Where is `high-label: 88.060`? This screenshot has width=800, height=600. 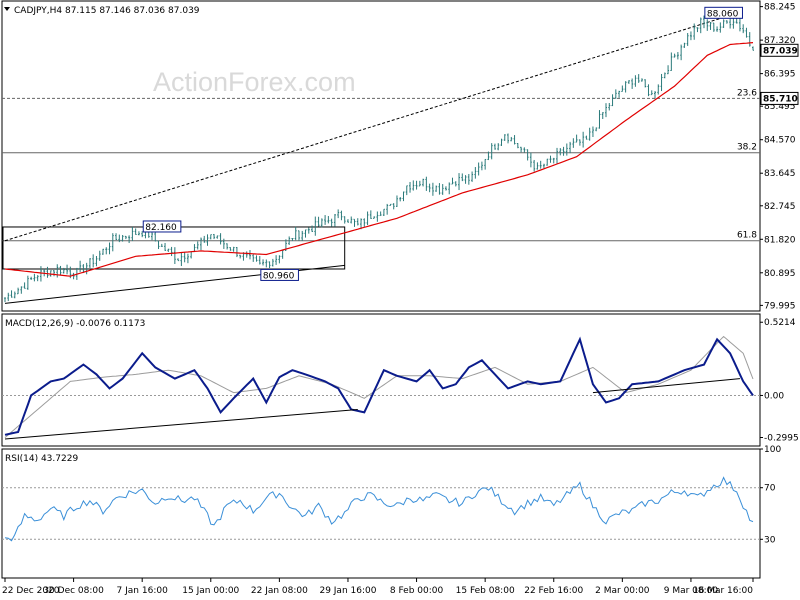 high-label: 88.060 is located at coordinates (723, 14).